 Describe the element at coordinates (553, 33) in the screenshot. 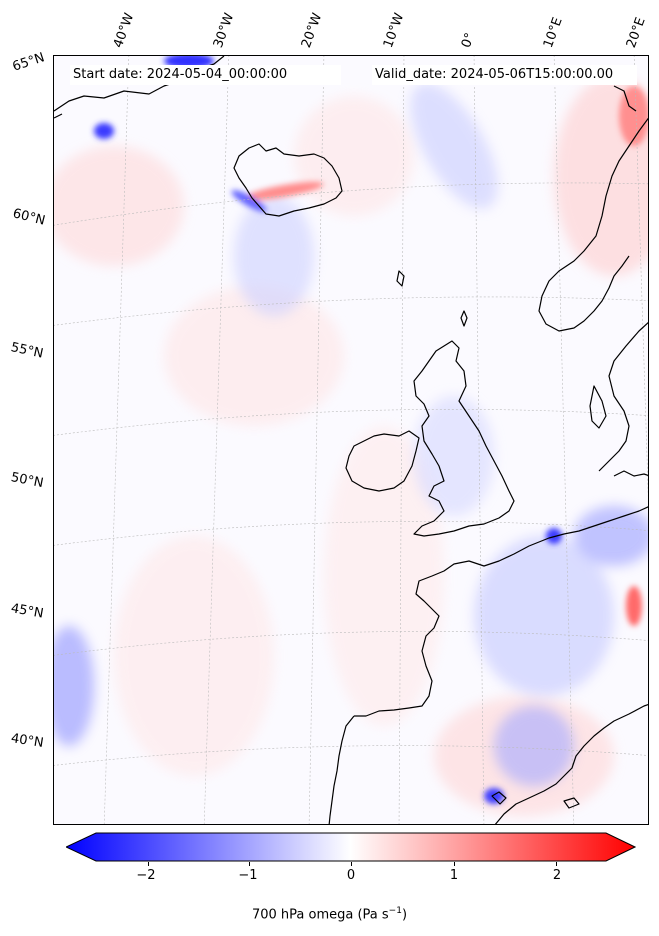

I see `lon-label-10e: 10°E` at that location.